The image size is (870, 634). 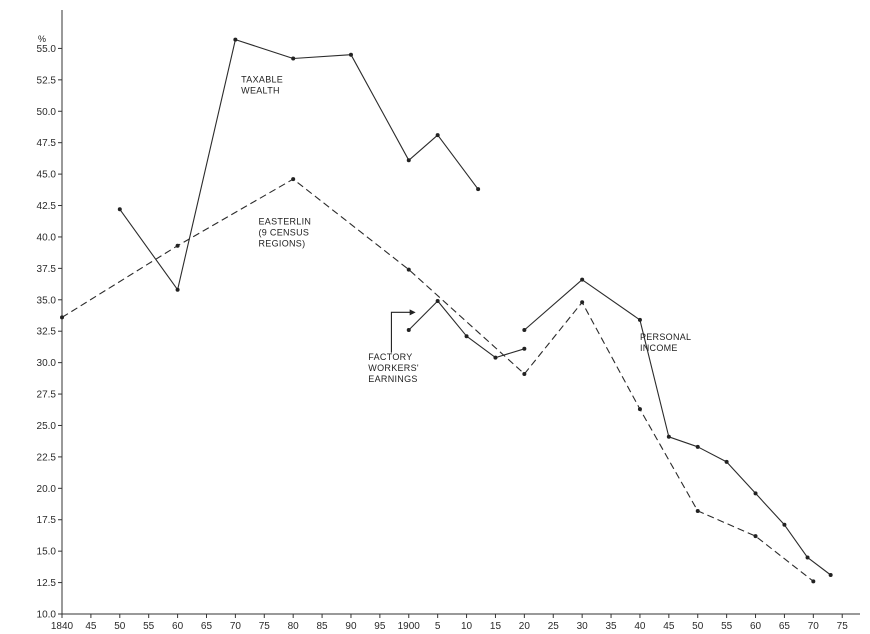 I want to click on y-tick-label: 17.5, so click(x=47, y=520).